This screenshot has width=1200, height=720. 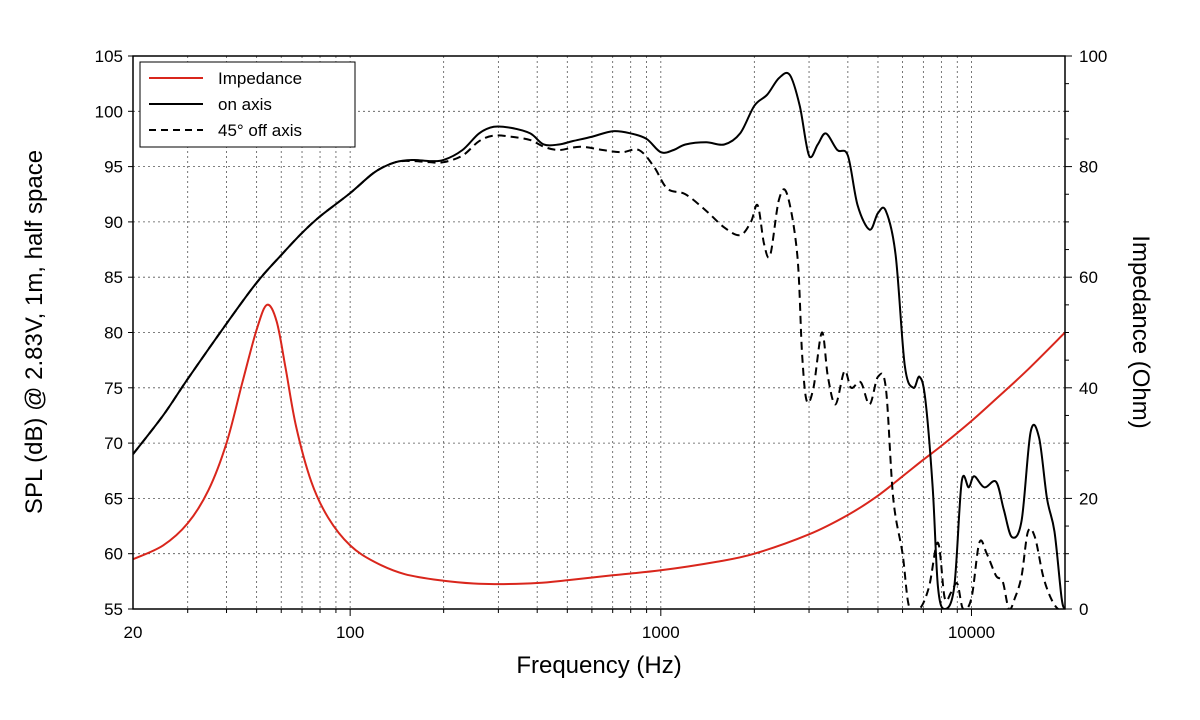 I want to click on y-tick-label-left: 105, so click(x=109, y=56).